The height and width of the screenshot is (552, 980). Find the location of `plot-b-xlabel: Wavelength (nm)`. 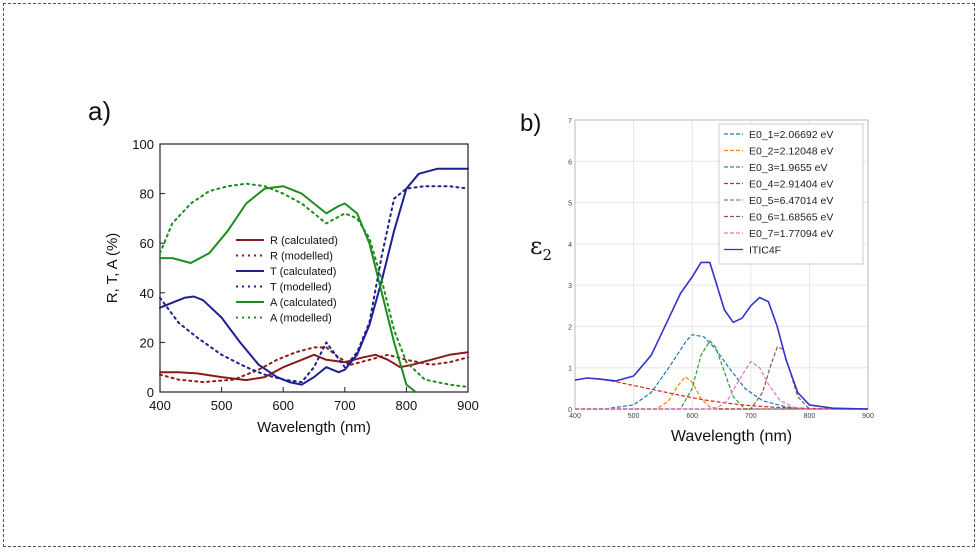

plot-b-xlabel: Wavelength (nm) is located at coordinates (731, 436).